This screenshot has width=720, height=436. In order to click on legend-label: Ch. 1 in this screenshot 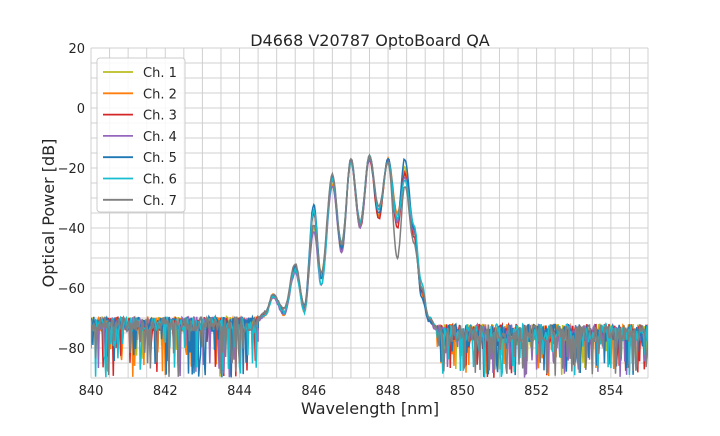, I will do `click(160, 73)`.